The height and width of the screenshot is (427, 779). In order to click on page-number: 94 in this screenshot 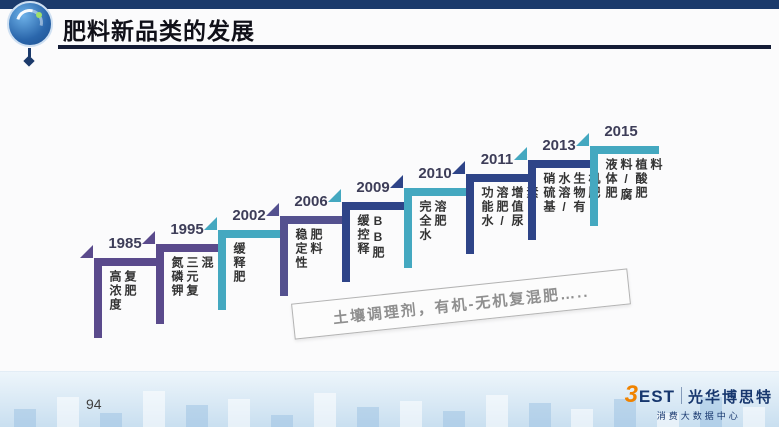, I will do `click(94, 404)`.